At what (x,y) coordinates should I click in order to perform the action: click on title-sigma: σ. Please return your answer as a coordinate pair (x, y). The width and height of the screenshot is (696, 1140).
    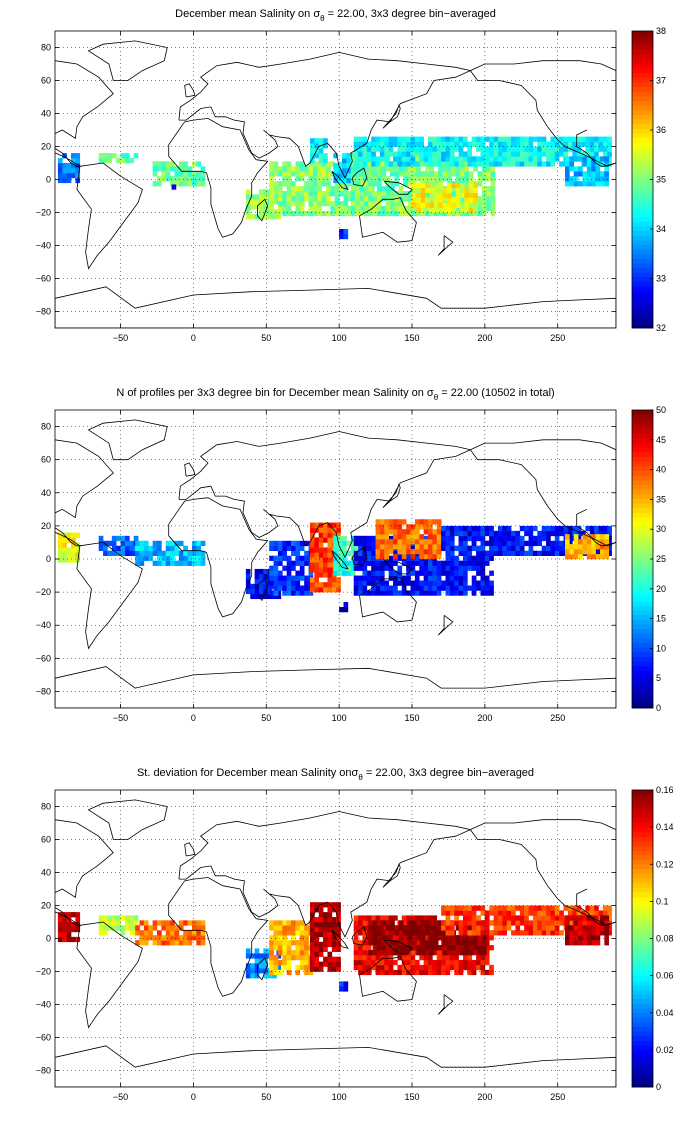
    Looking at the image, I should click on (316, 14).